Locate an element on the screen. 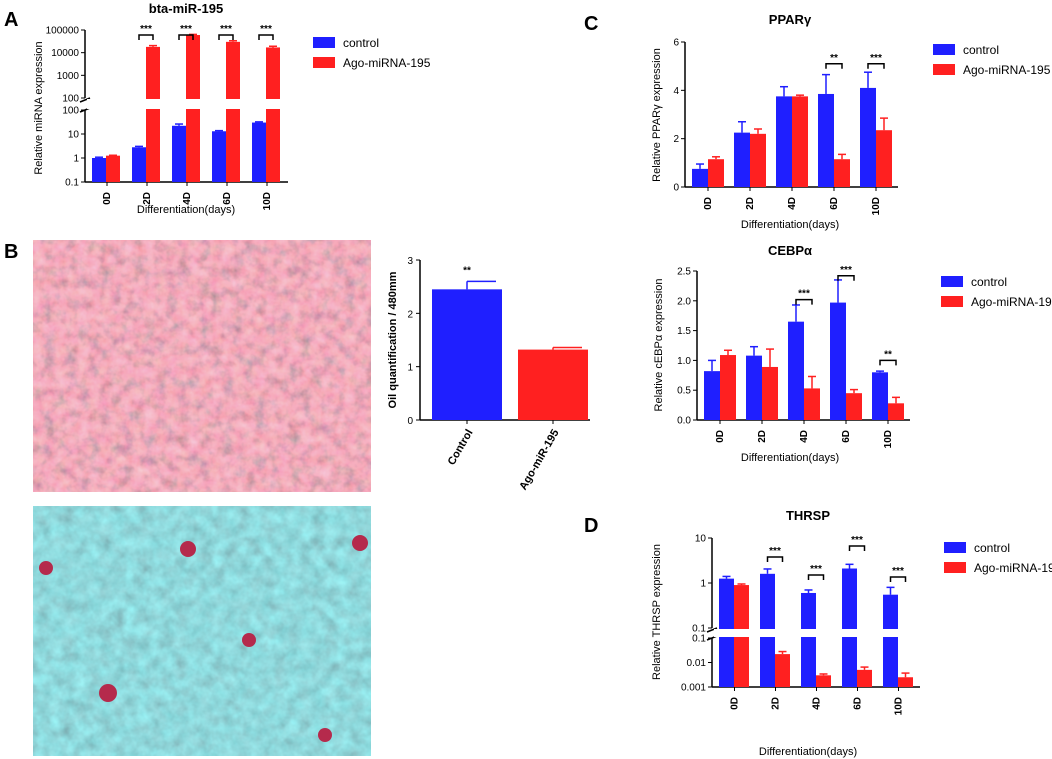 The image size is (1052, 759). y-tick-label: 1.5 is located at coordinates (684, 331).